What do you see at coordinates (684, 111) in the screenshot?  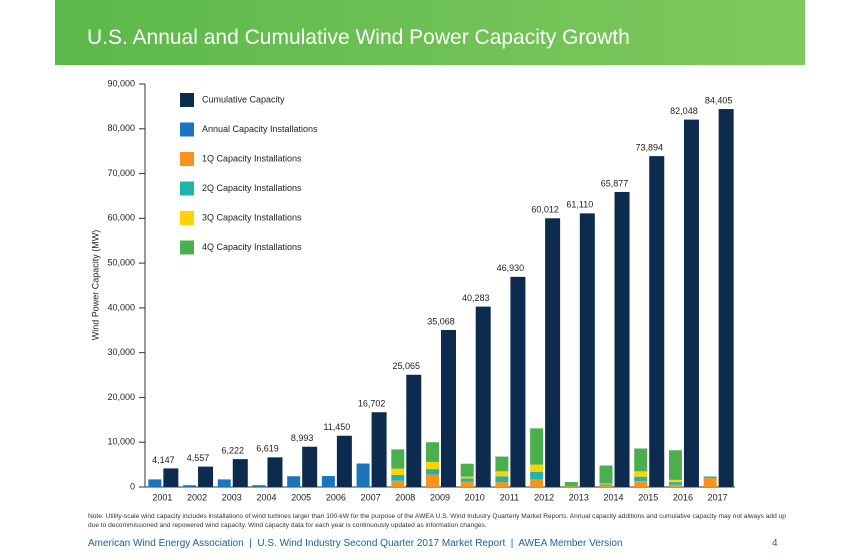 I see `data-label: 82,048` at bounding box center [684, 111].